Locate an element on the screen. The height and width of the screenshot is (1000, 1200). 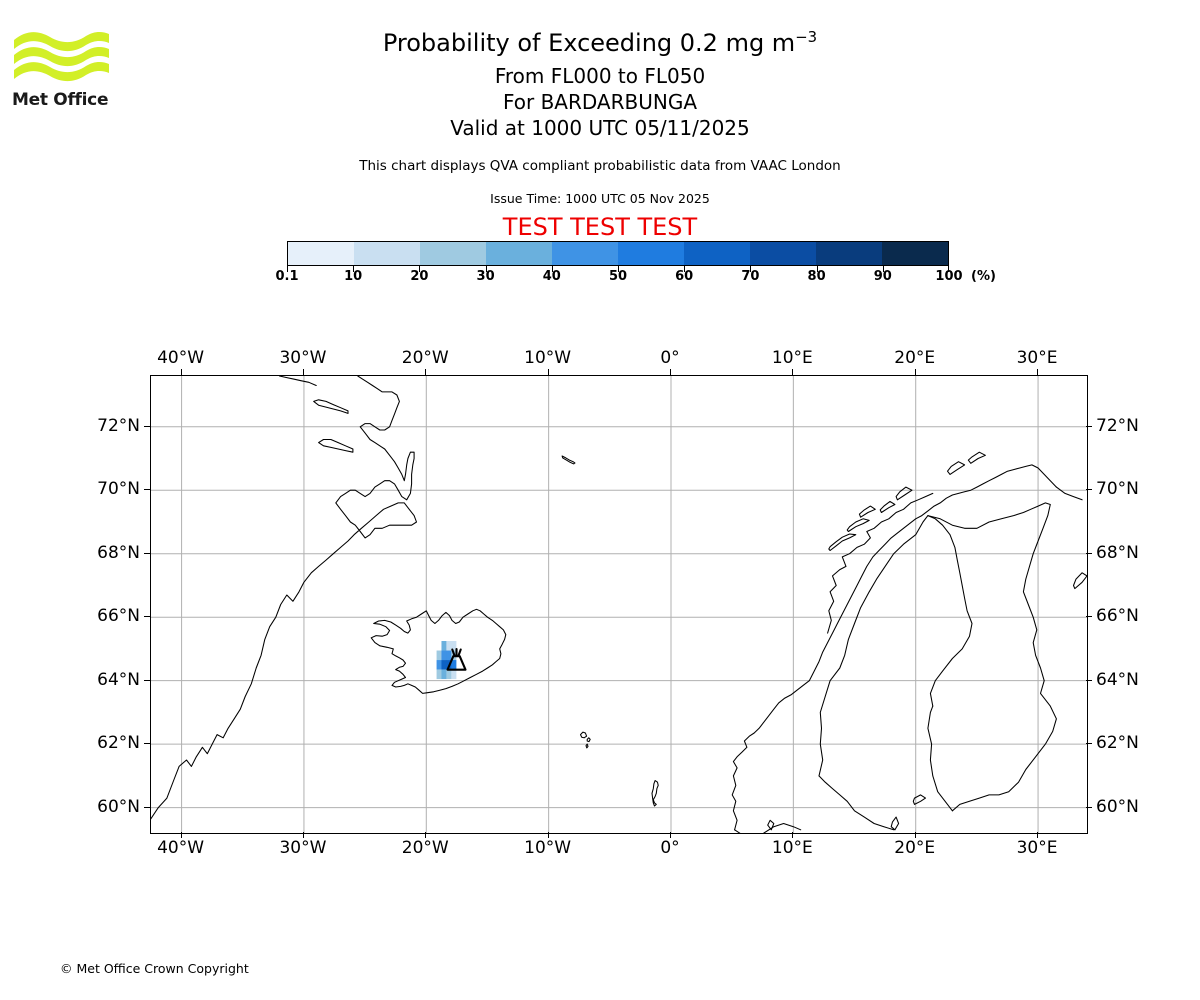
lon-tick-label-bottom: 40°W is located at coordinates (181, 848).